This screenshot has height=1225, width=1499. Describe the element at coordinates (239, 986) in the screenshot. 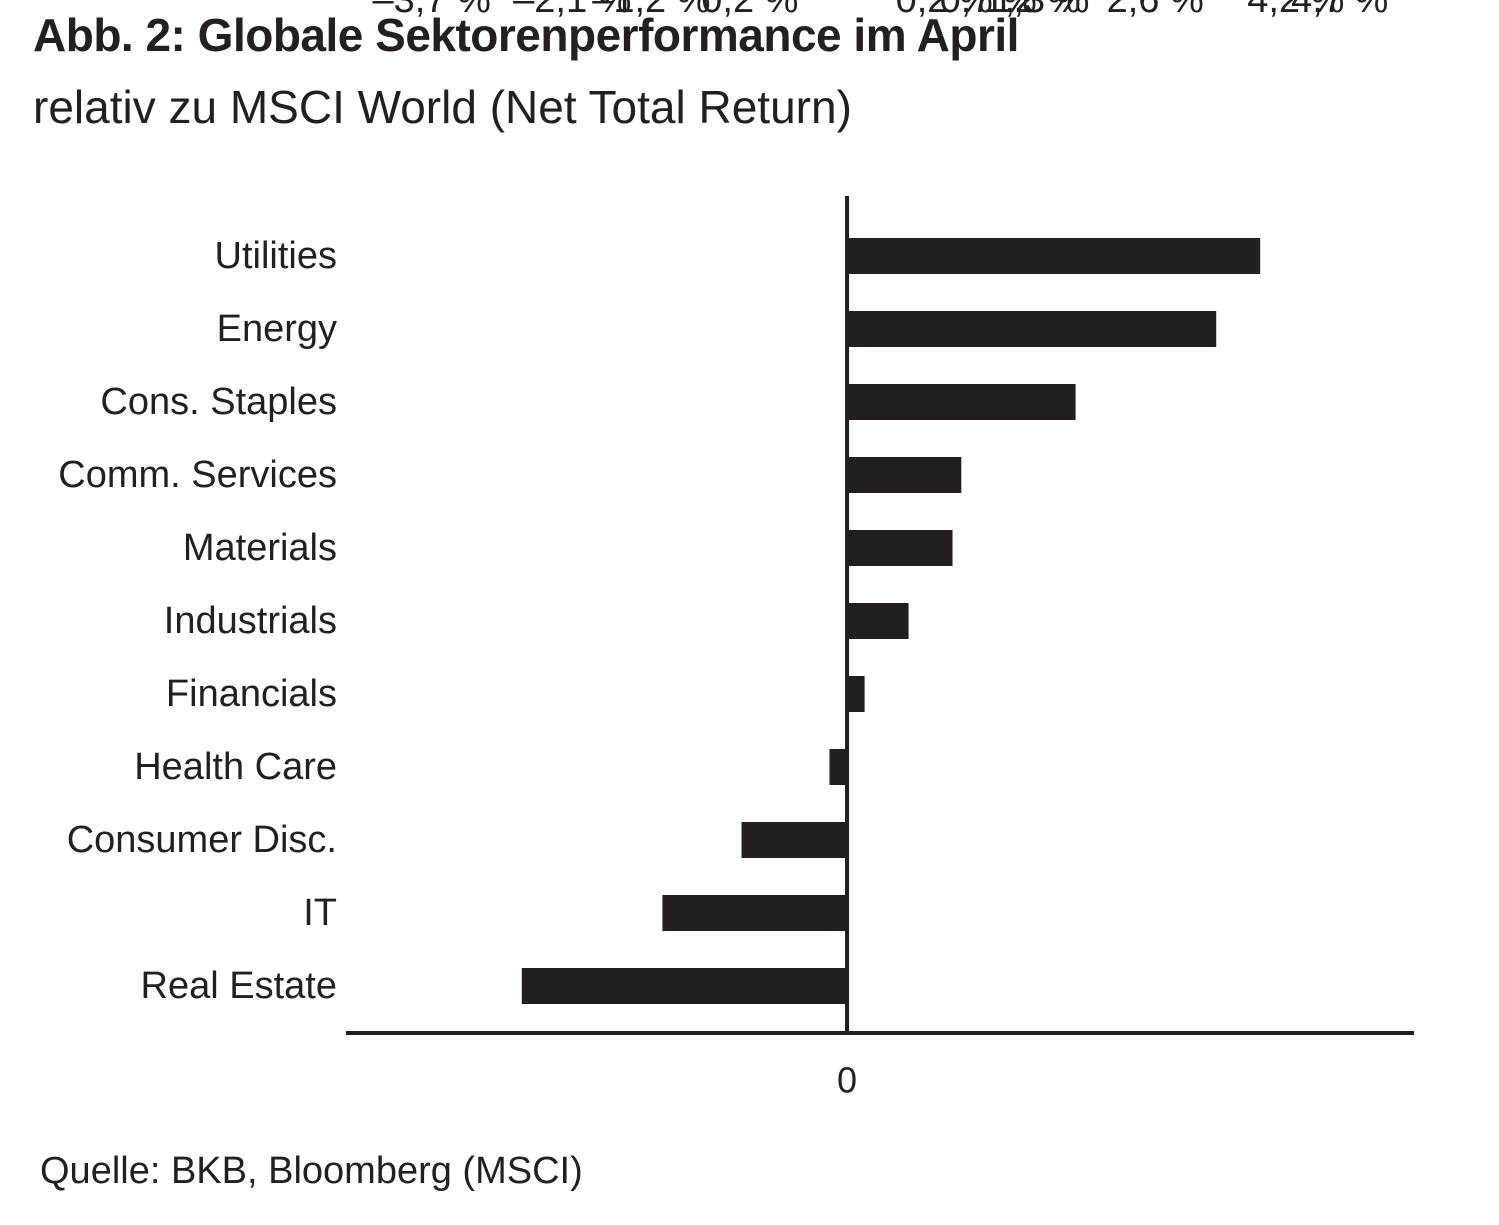

I see `category-label: Real Estate` at that location.